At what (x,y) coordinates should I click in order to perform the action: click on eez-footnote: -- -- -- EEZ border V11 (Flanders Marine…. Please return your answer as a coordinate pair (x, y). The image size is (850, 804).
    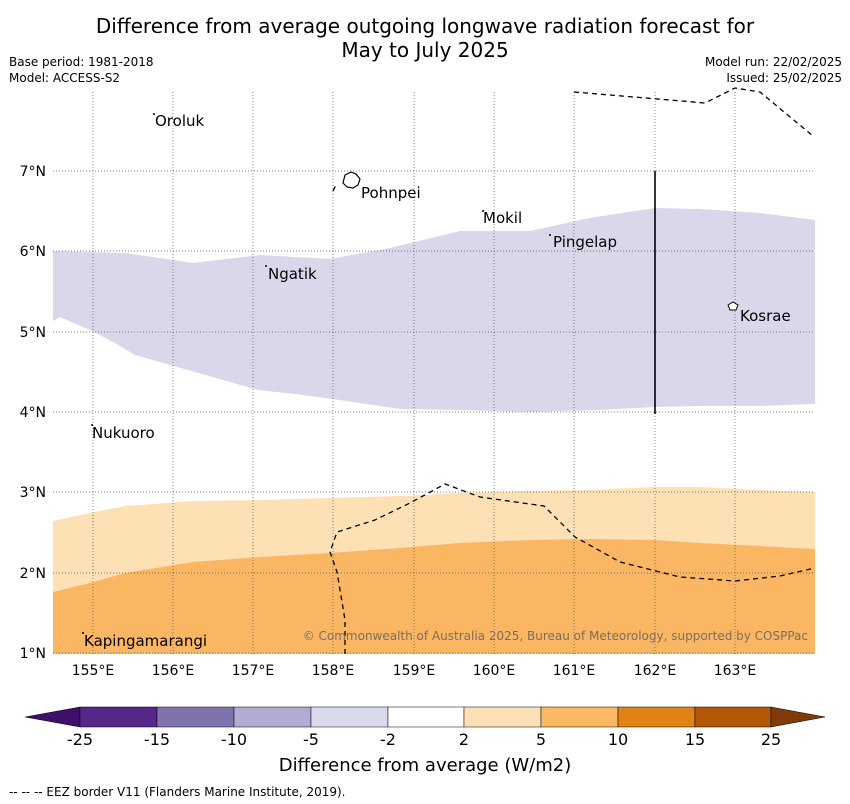
    Looking at the image, I should click on (177, 792).